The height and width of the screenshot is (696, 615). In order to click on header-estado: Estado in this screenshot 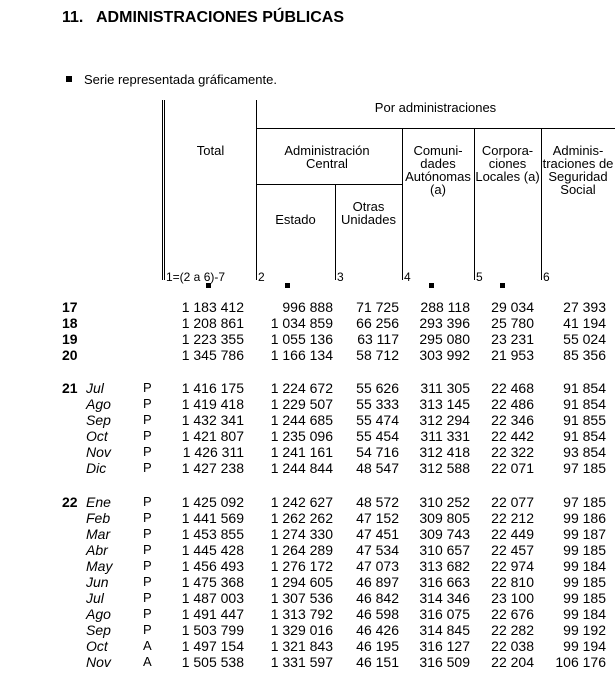, I will do `click(295, 219)`.